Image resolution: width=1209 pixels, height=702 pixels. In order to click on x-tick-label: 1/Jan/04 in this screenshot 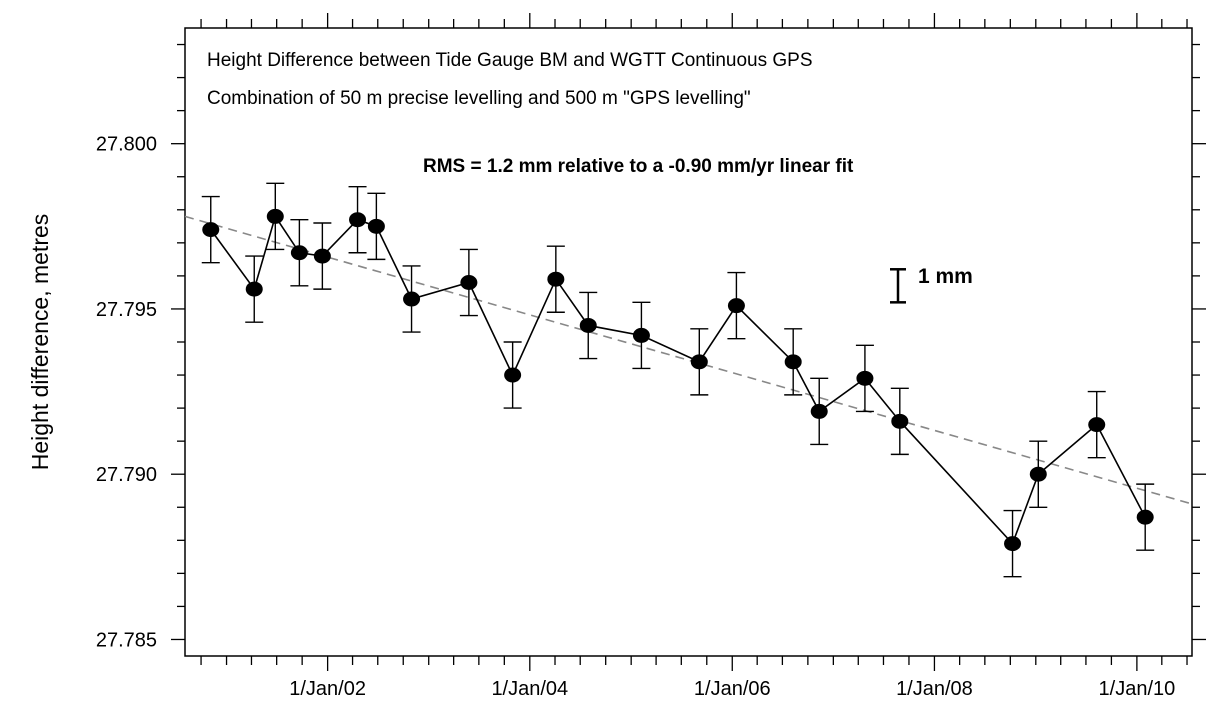, I will do `click(529, 689)`.